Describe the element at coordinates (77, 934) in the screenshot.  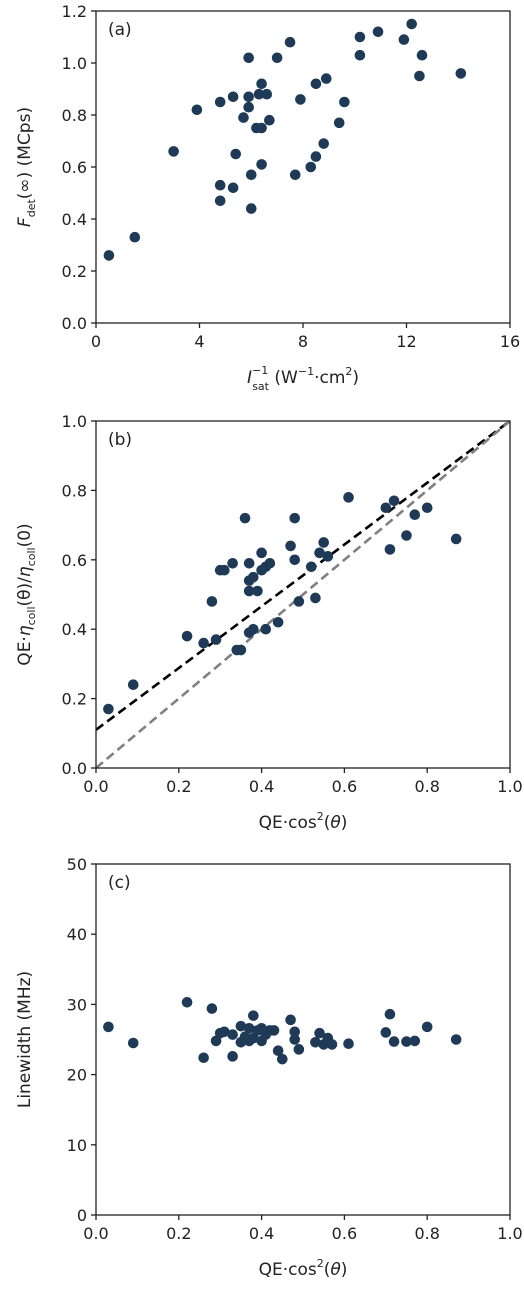
I see `y-tick-label: 40` at that location.